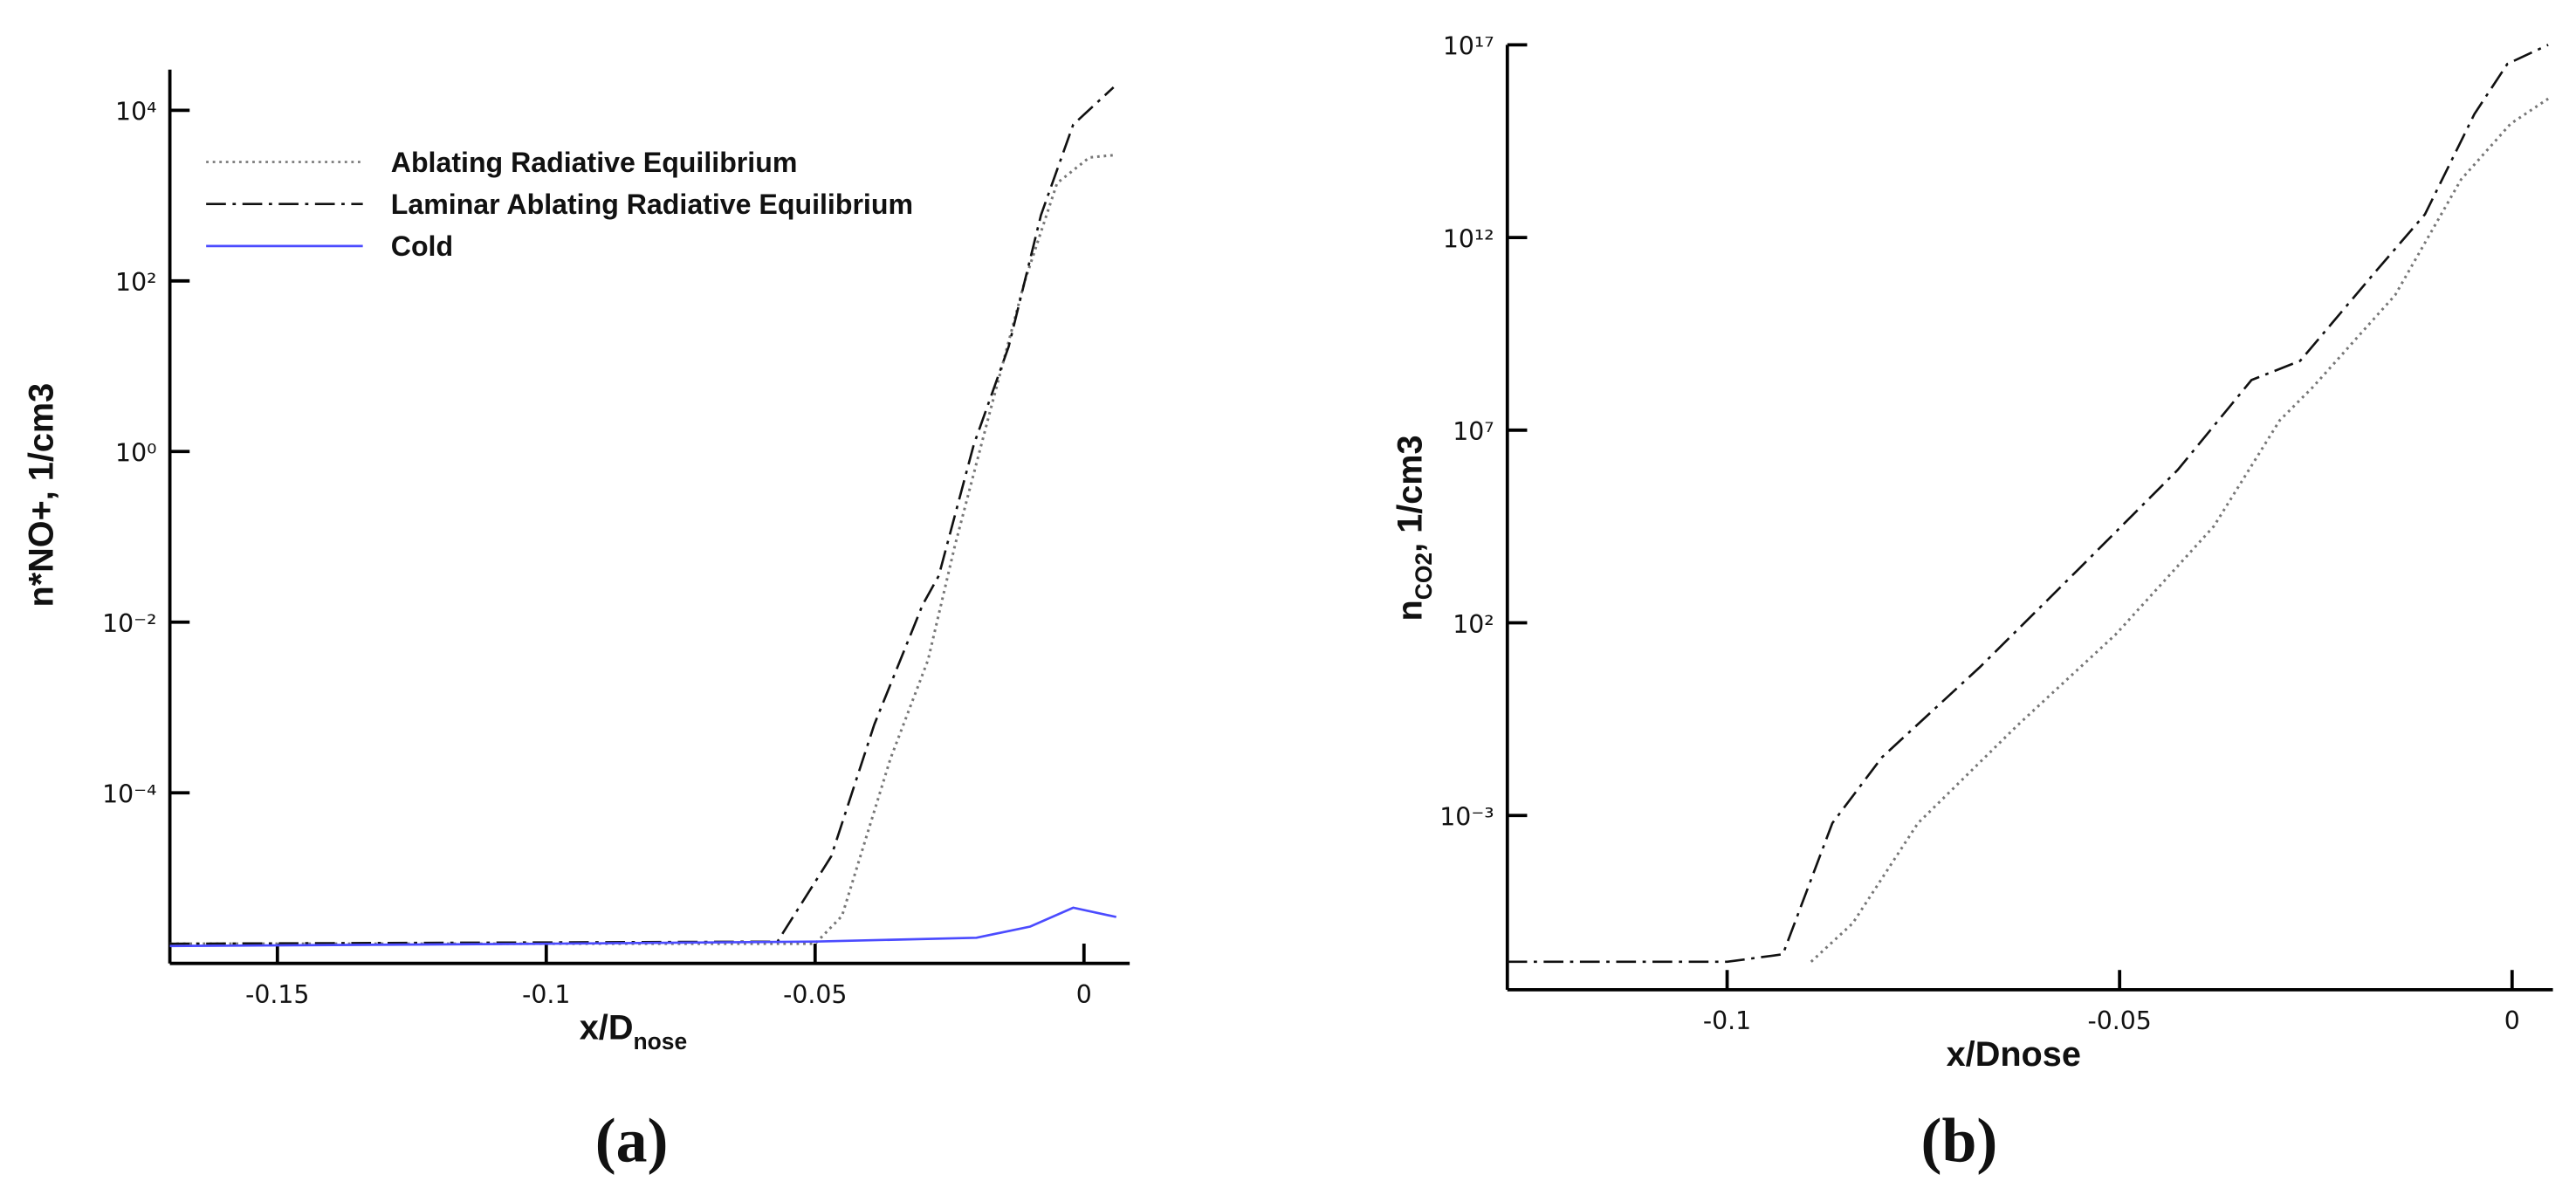 This screenshot has height=1188, width=2576. Describe the element at coordinates (632, 1140) in the screenshot. I see `caption: (a)` at that location.